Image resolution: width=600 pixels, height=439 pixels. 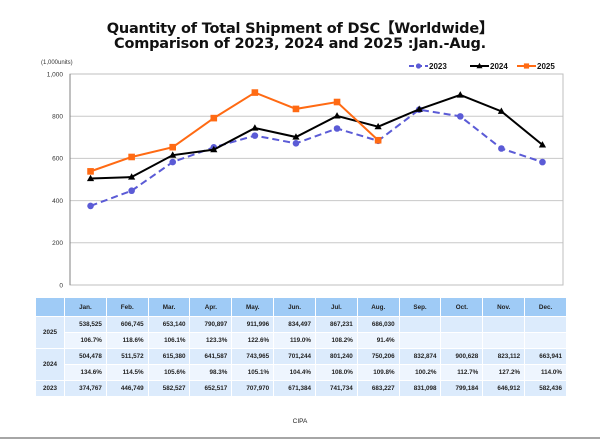 I want to click on units-cell: 750,206, so click(x=378, y=356).